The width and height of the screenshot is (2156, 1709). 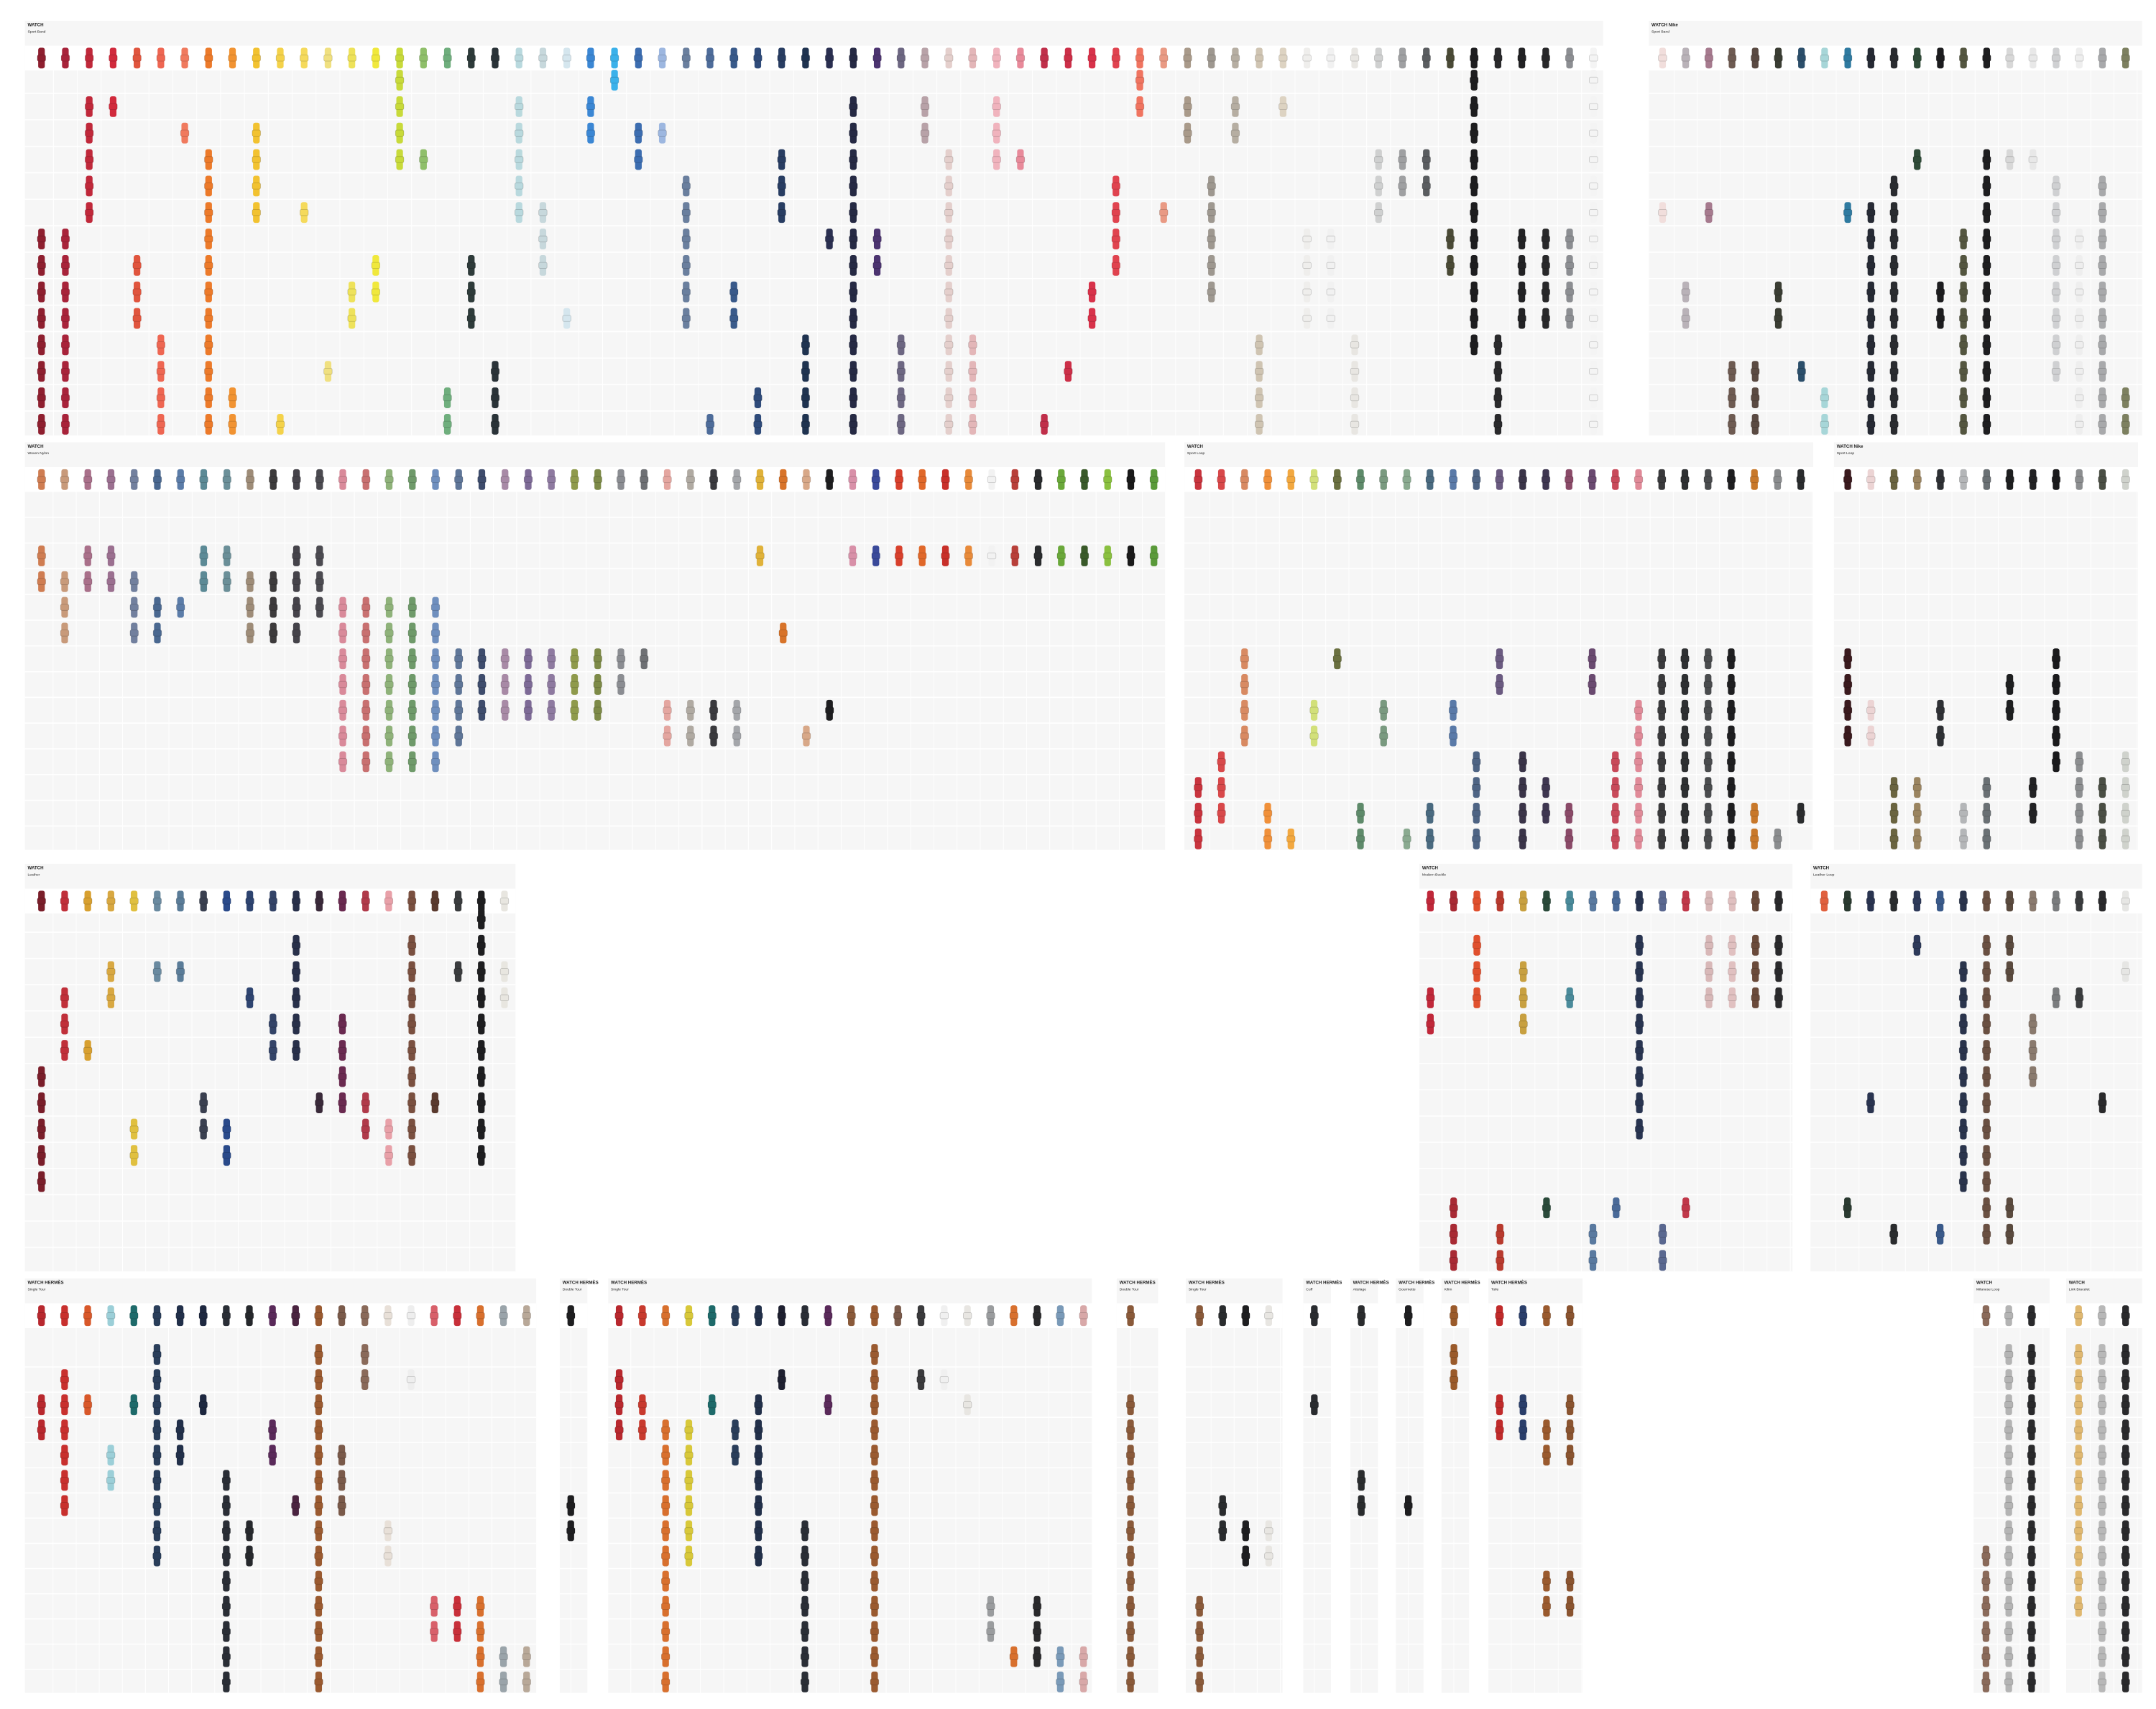 What do you see at coordinates (1988, 1289) in the screenshot?
I see `panel-subtitle: Milanese Loop` at bounding box center [1988, 1289].